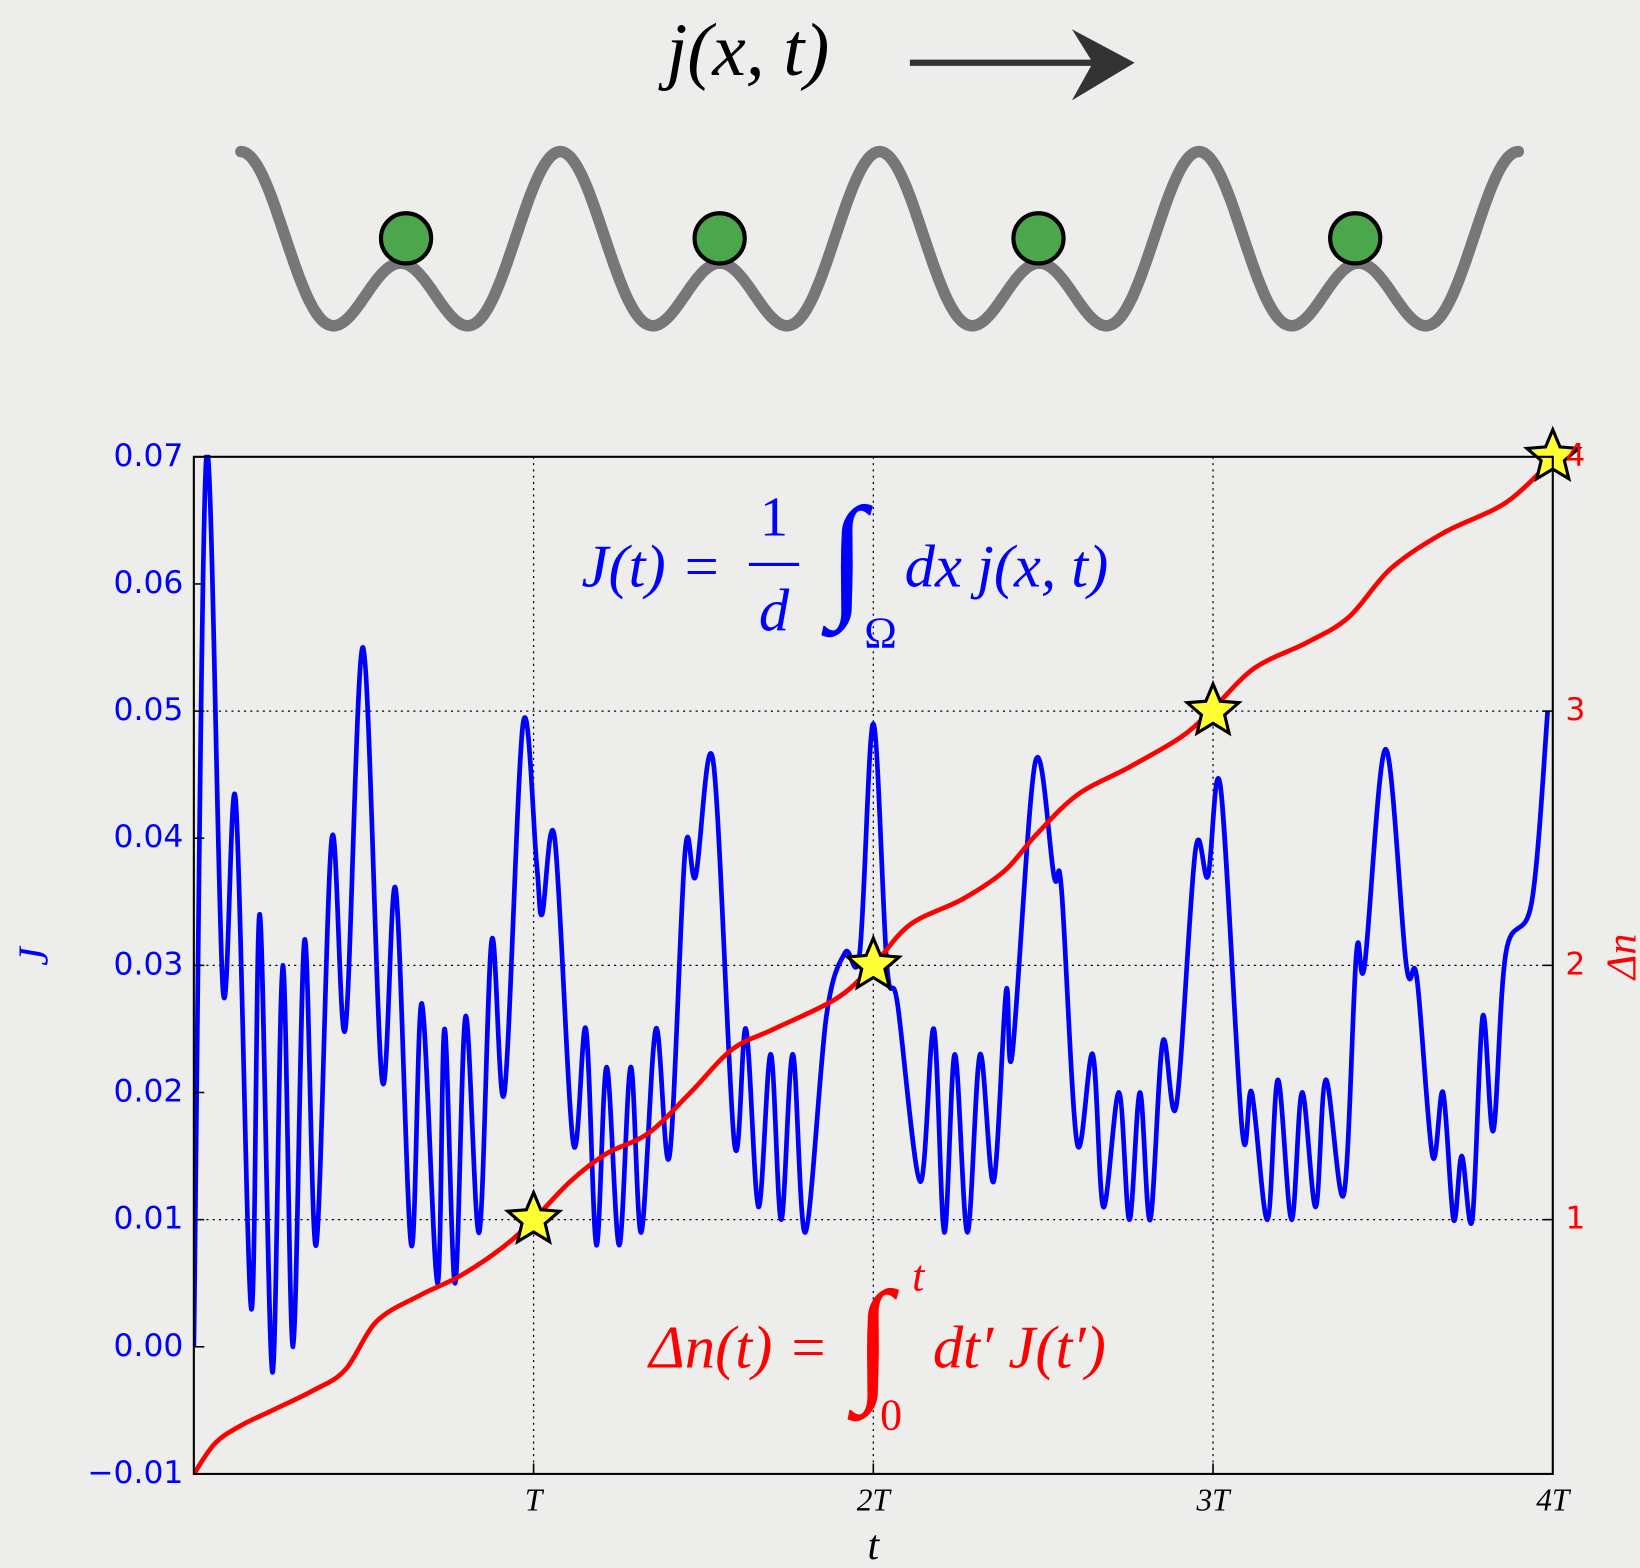 This screenshot has width=1640, height=1568. Describe the element at coordinates (1575, 710) in the screenshot. I see `y2-tick-label: 3` at that location.